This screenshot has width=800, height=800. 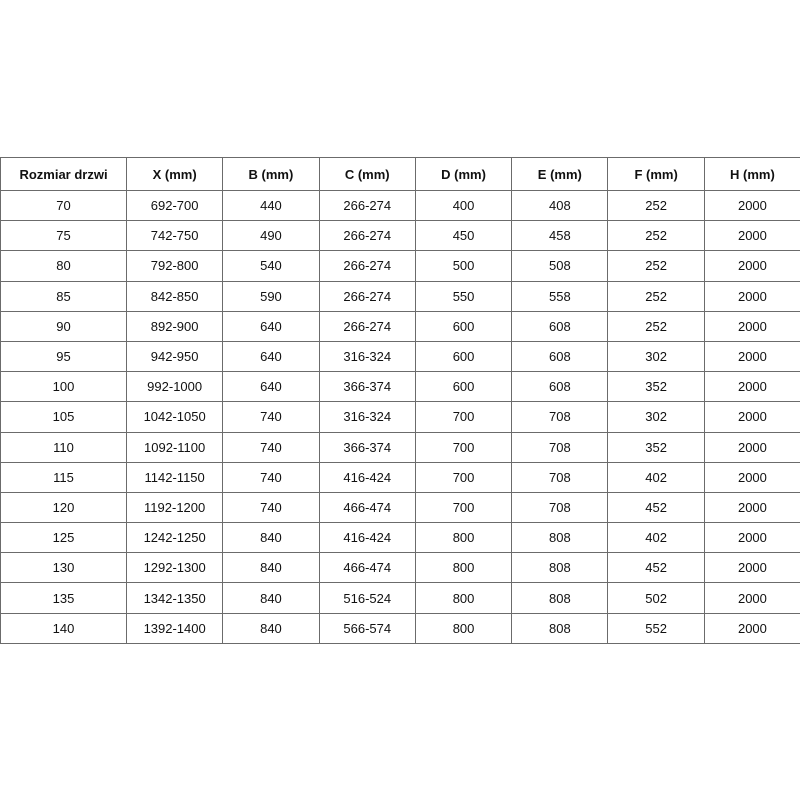 What do you see at coordinates (63, 326) in the screenshot?
I see `table-cell: 90` at bounding box center [63, 326].